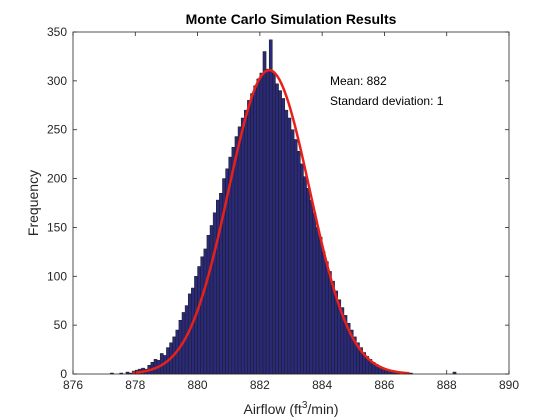 The width and height of the screenshot is (560, 420). I want to click on y-tick-label: 50, so click(61, 325).